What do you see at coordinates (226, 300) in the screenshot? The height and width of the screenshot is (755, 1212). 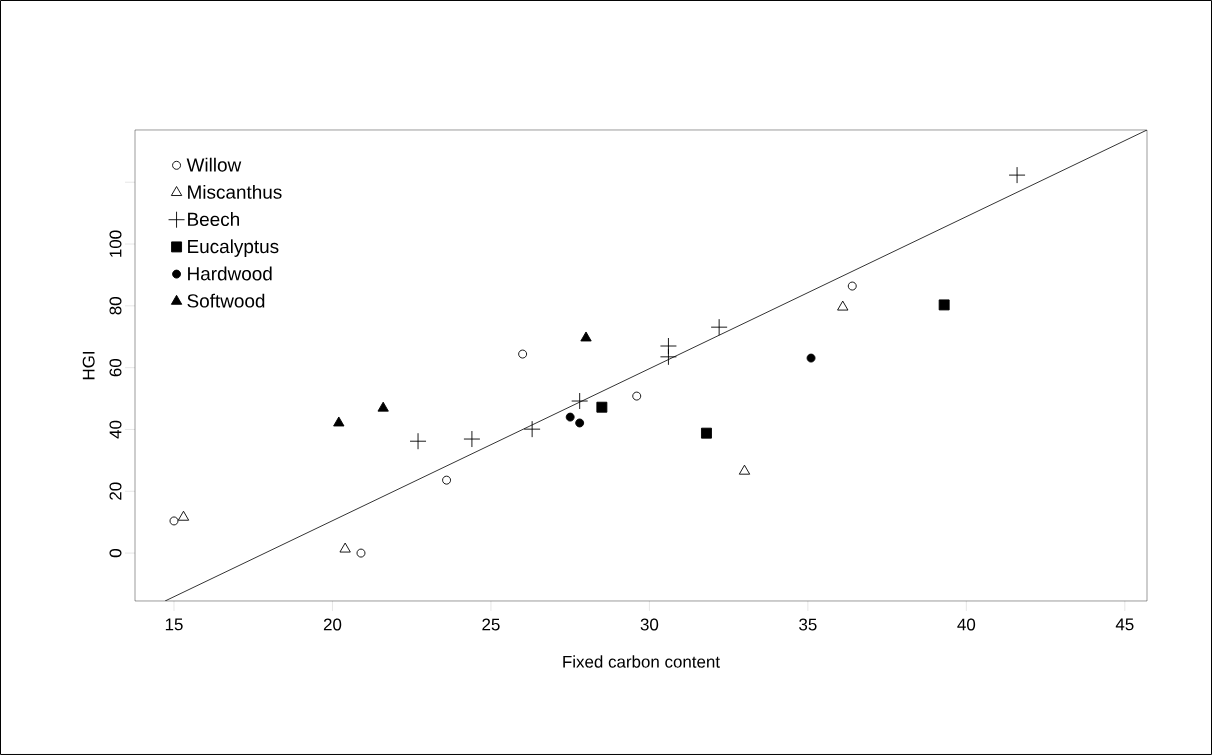 I see `legend-label: Softwood` at bounding box center [226, 300].